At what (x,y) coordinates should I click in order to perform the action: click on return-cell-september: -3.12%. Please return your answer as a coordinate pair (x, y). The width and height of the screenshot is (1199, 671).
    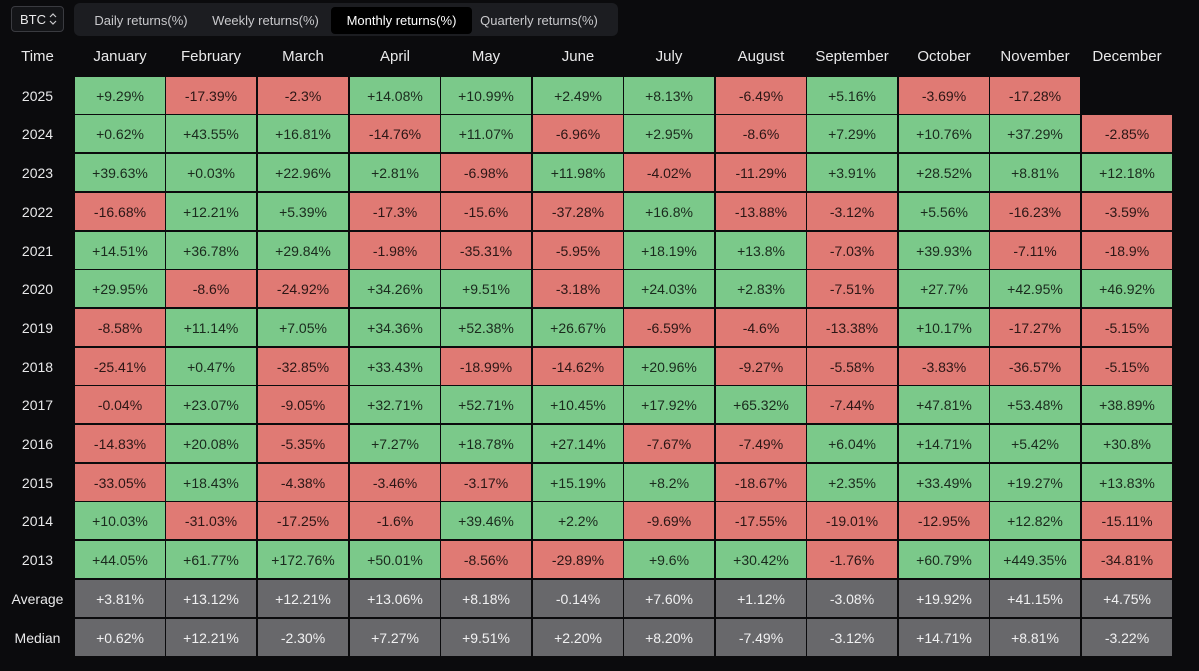
    Looking at the image, I should click on (852, 211).